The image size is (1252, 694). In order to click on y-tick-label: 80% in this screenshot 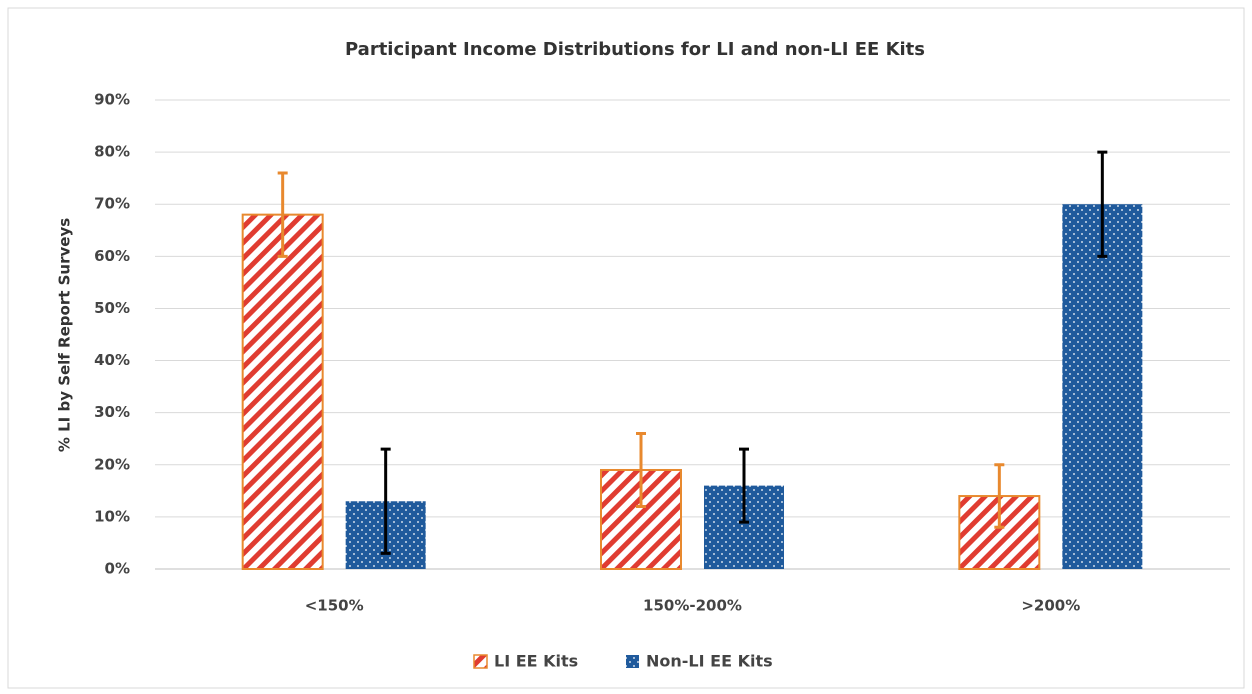, I will do `click(112, 152)`.